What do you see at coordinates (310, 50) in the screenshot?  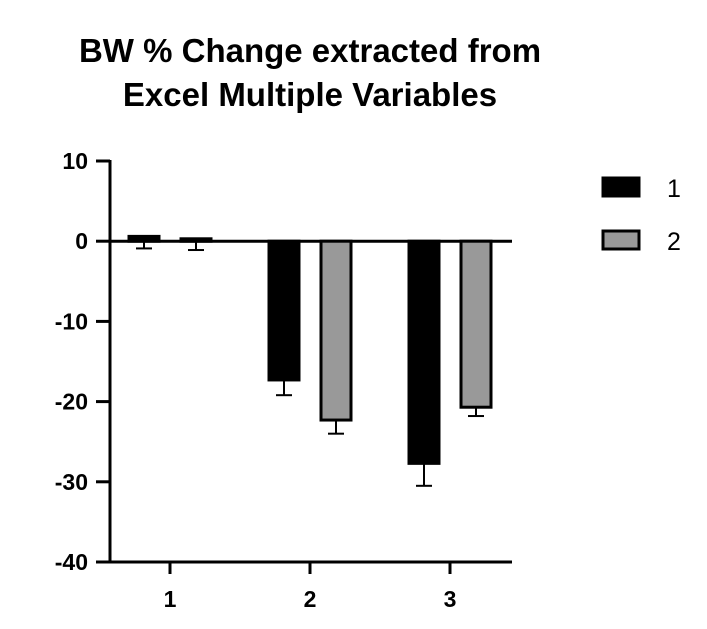 I see `chart-title-line-1: BW % Change extracted from` at bounding box center [310, 50].